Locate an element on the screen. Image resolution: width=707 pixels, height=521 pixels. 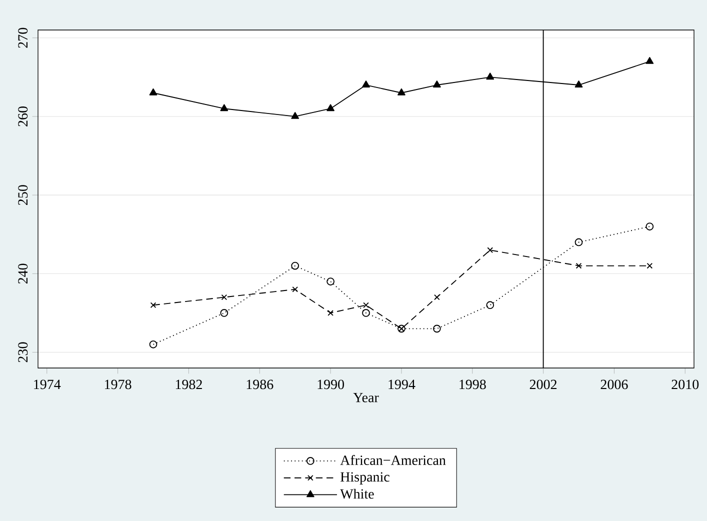
y-tick-label: 230 is located at coordinates (23, 352).